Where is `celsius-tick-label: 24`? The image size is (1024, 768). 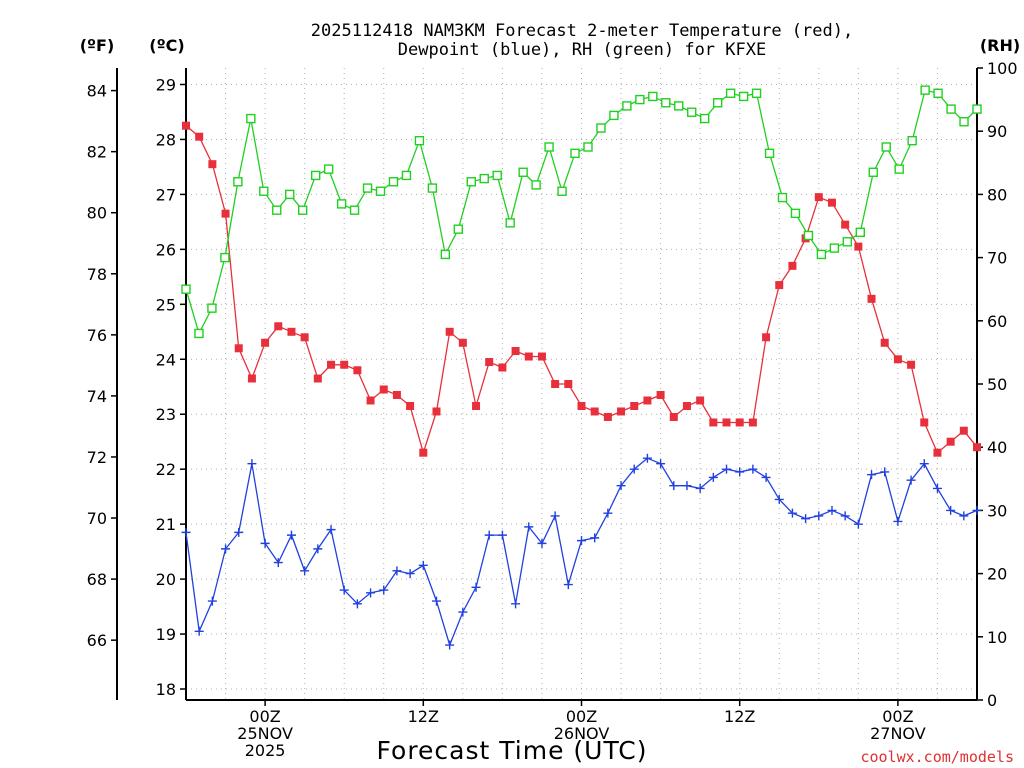 celsius-tick-label: 24 is located at coordinates (166, 359).